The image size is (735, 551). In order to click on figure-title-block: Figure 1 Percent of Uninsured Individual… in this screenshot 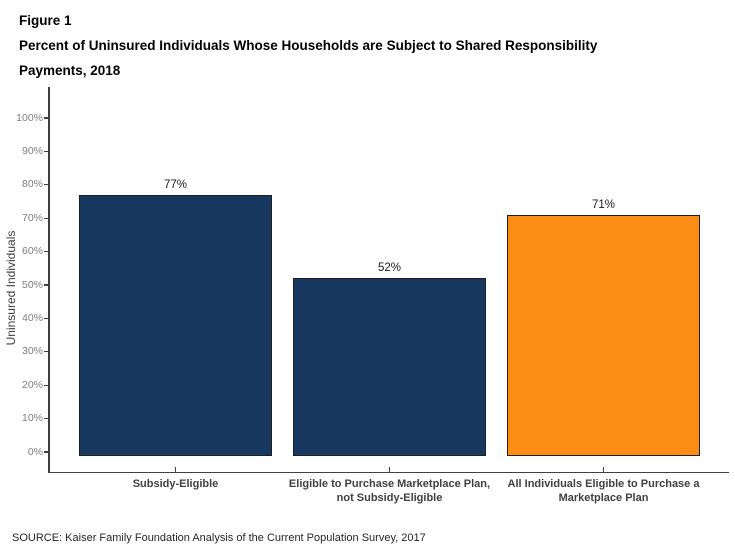, I will do `click(308, 45)`.